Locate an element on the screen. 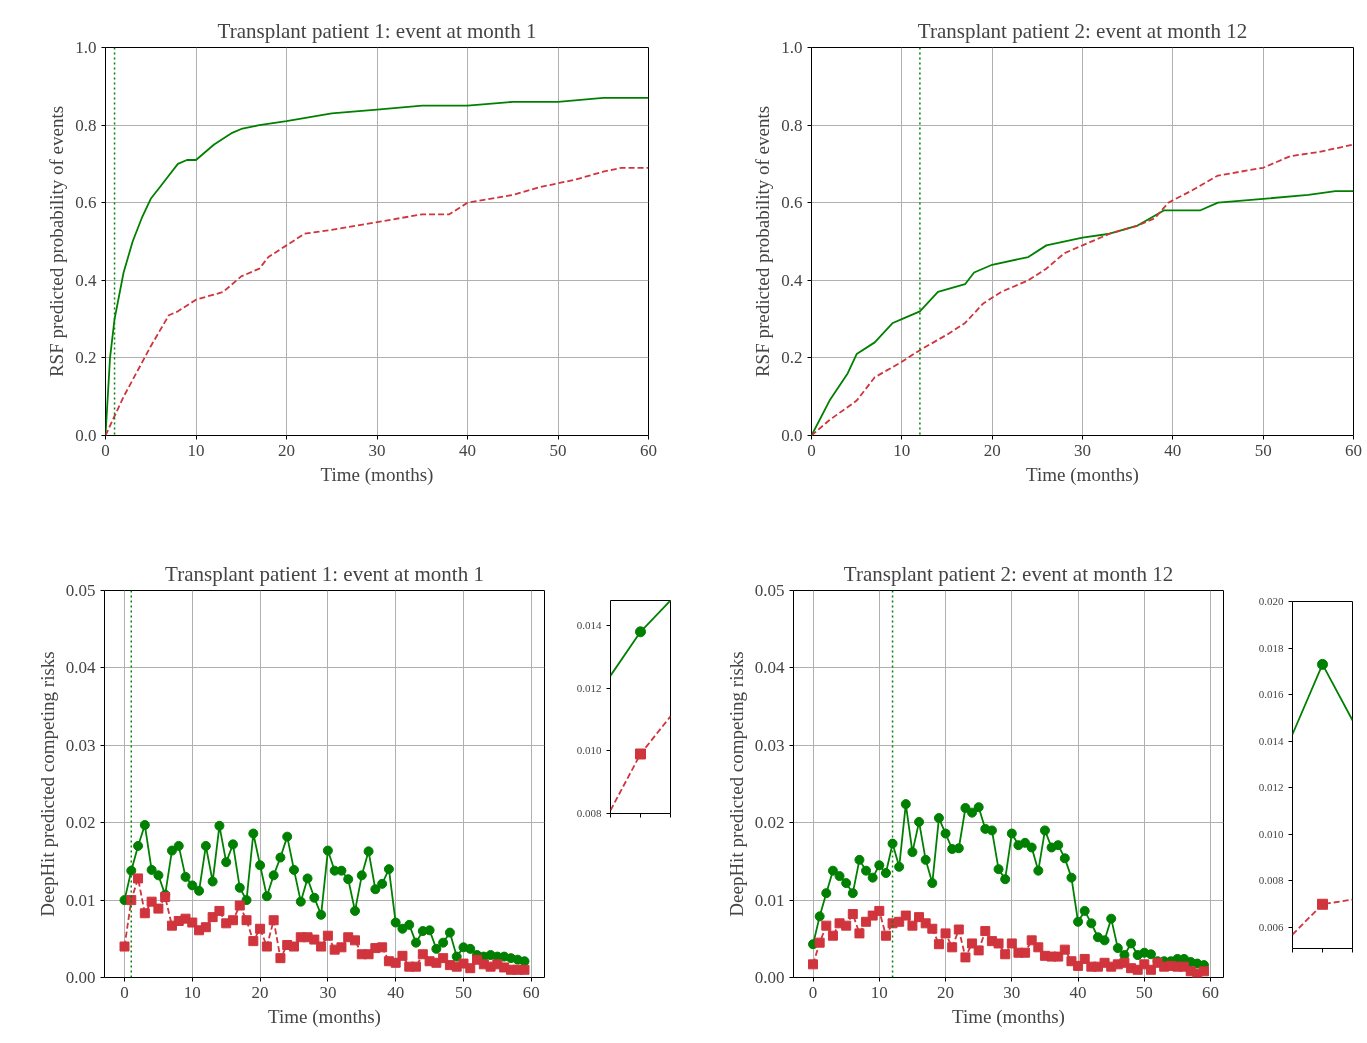 The height and width of the screenshot is (1043, 1367). x-tick-label: 10 is located at coordinates (192, 992).